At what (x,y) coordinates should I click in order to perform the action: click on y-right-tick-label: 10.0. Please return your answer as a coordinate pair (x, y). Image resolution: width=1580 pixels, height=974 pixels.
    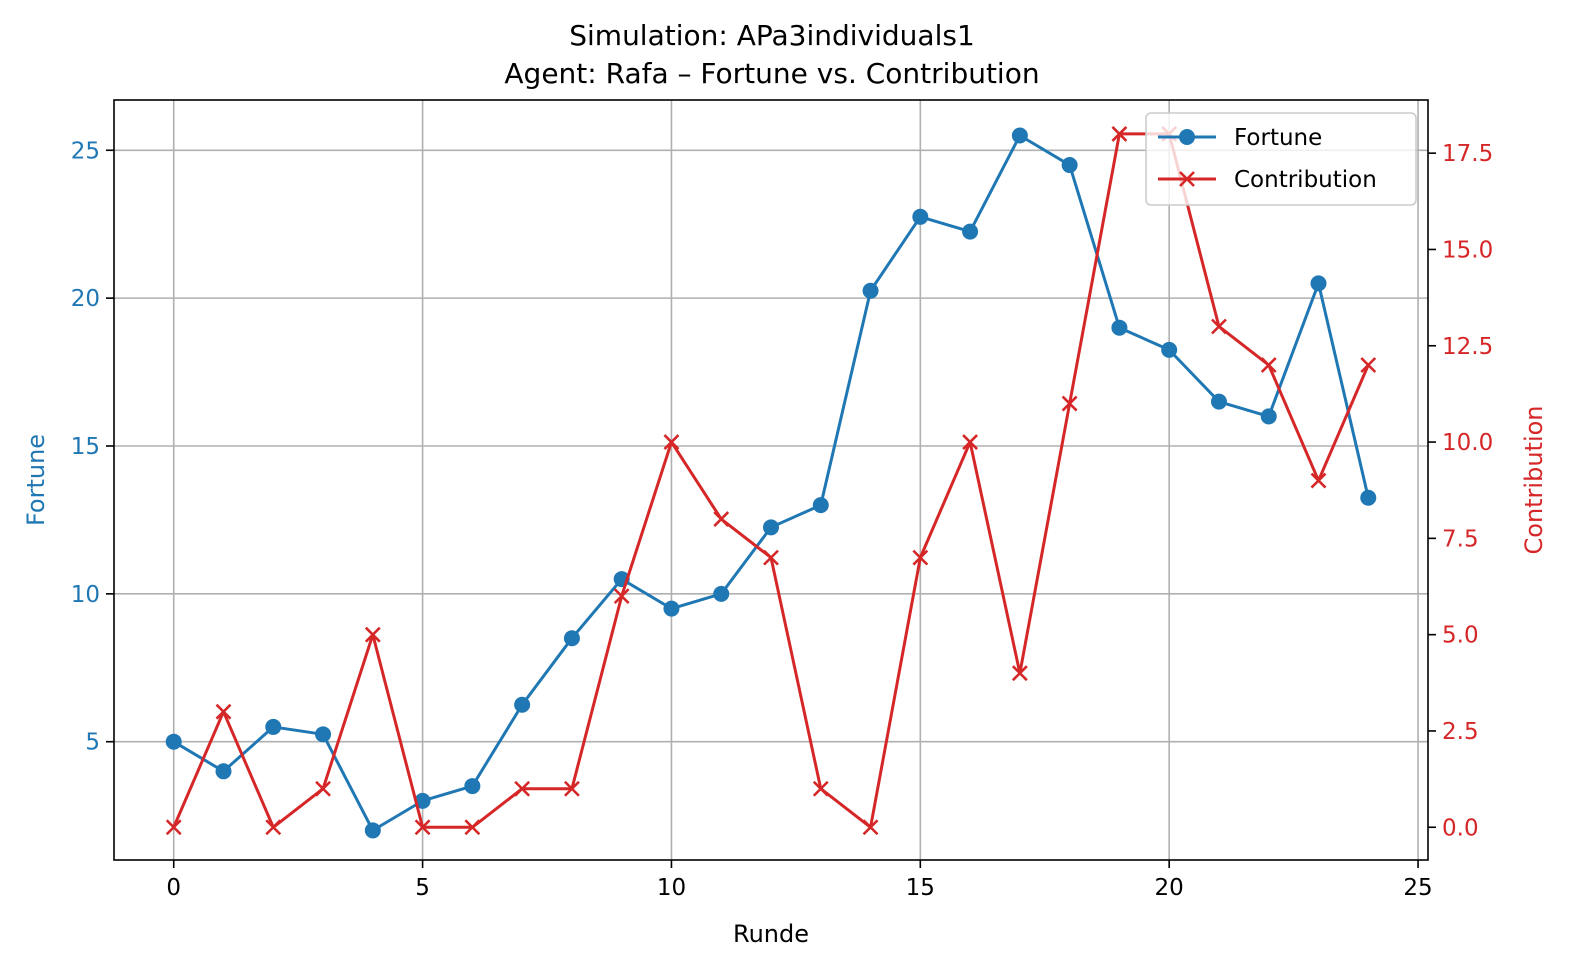
    Looking at the image, I should click on (1467, 443).